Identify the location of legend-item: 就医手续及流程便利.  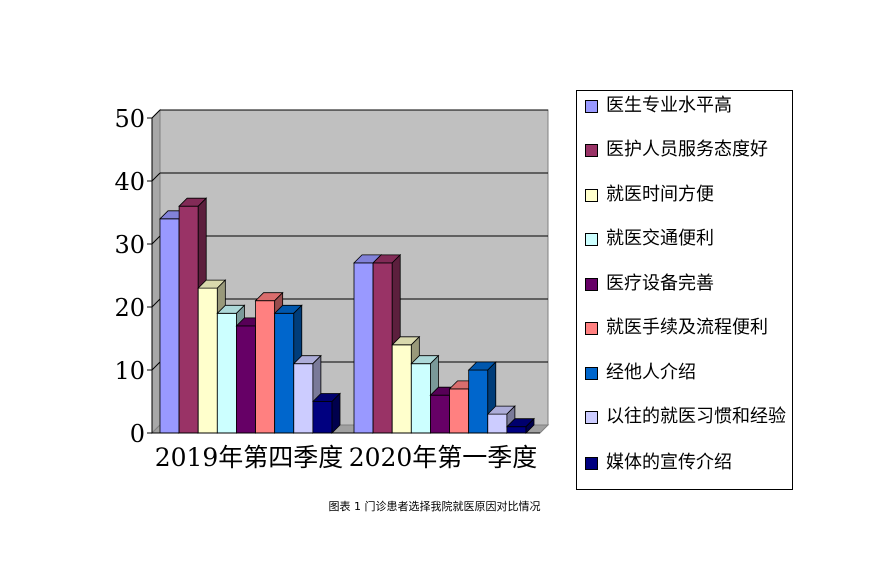
(687, 328).